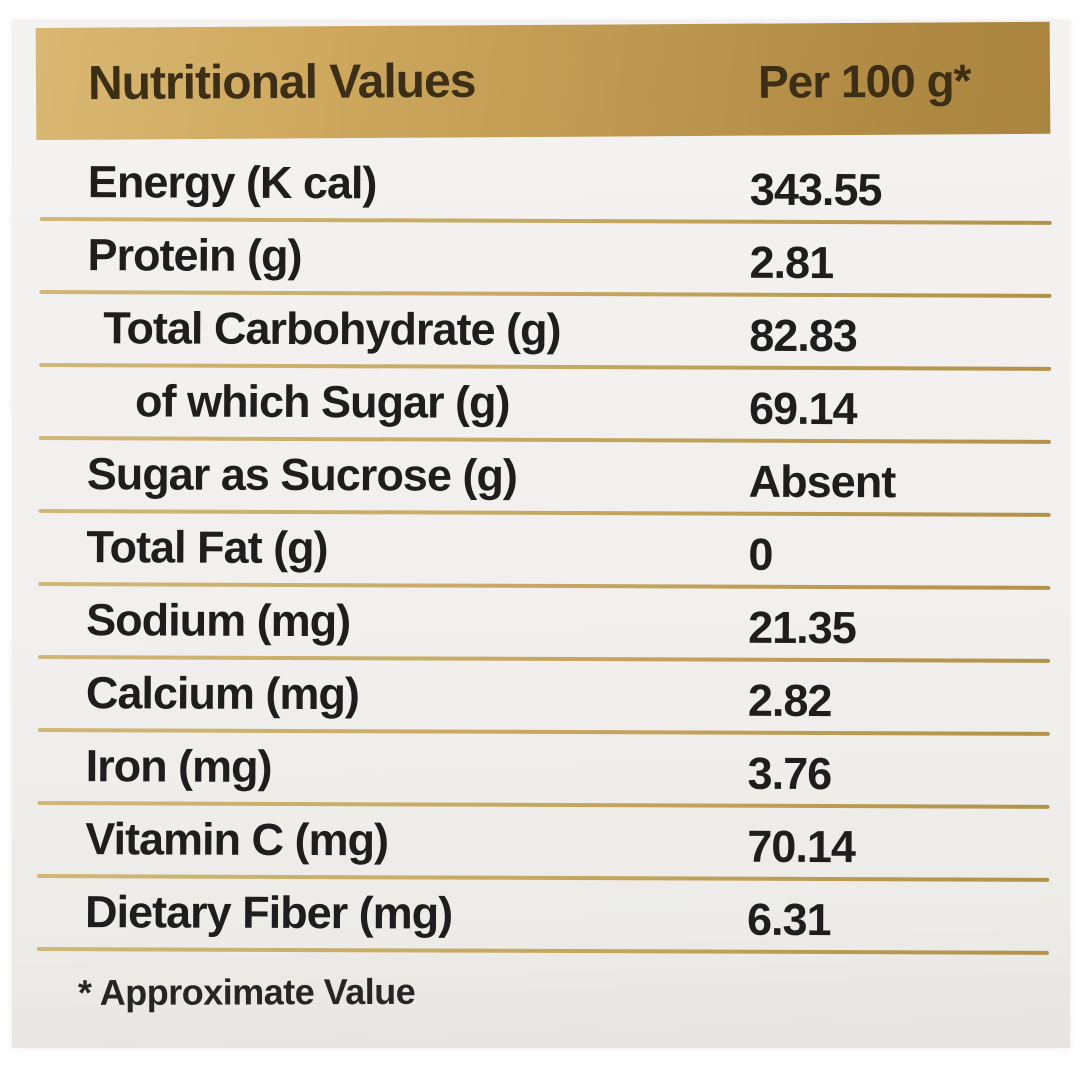 The image size is (1080, 1080). What do you see at coordinates (543, 80) in the screenshot?
I see `nutrition-header-bar: Nutritional Values Per 100 g*` at bounding box center [543, 80].